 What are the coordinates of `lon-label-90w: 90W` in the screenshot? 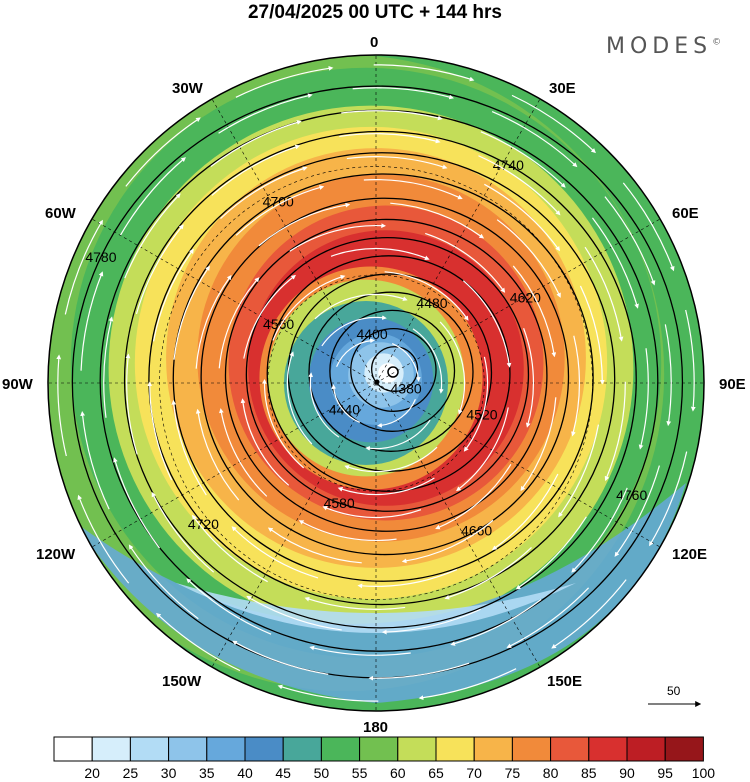 It's located at (17, 384).